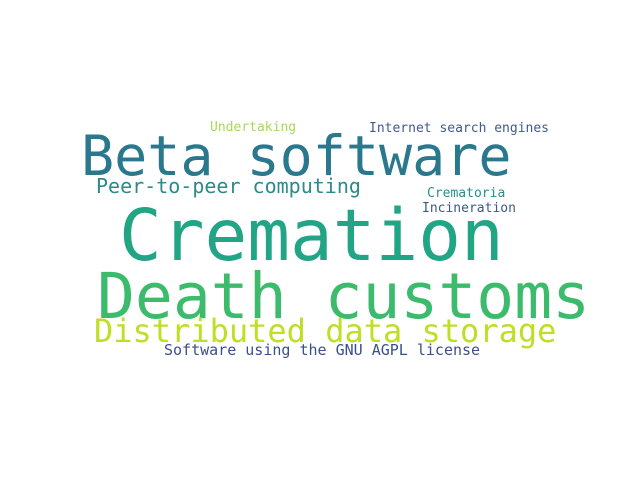 The width and height of the screenshot is (640, 480). I want to click on word-cremation: Cremation, so click(311, 235).